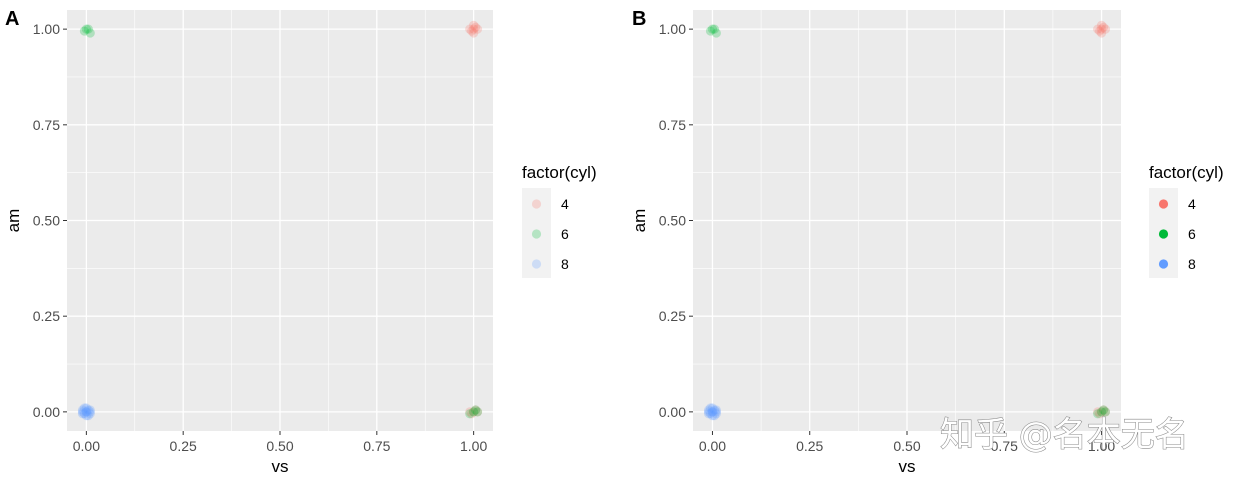 The image size is (1240, 481). I want to click on x-tick-label: 0.75, so click(376, 446).